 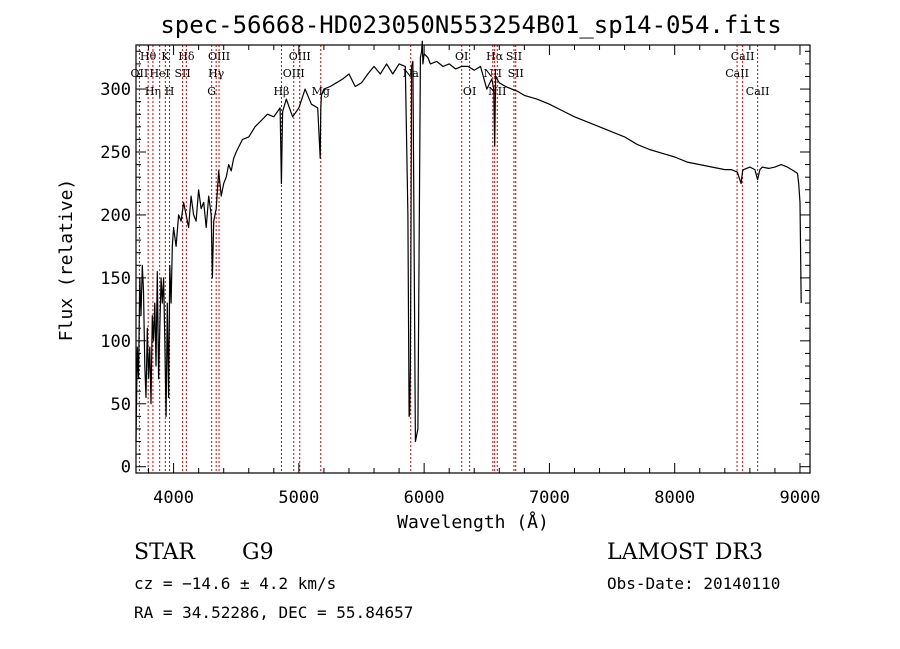 What do you see at coordinates (148, 56) in the screenshot?
I see `line-label-0: Hθ` at bounding box center [148, 56].